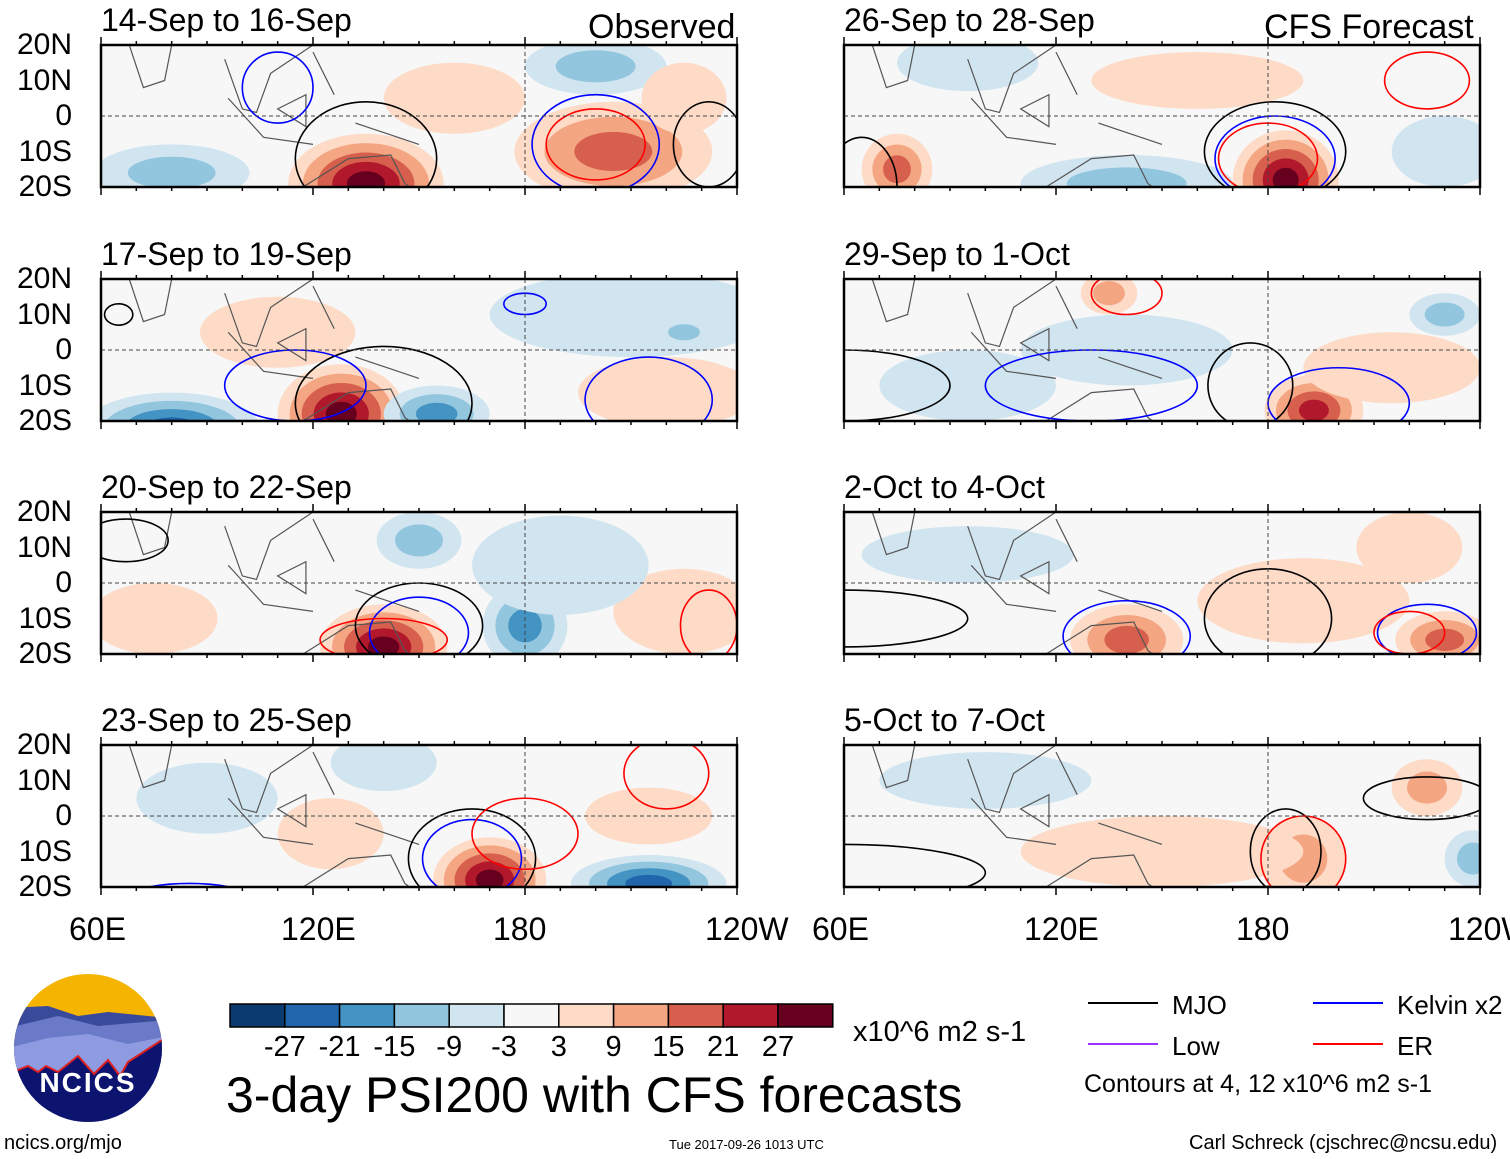 The height and width of the screenshot is (1159, 1510). What do you see at coordinates (723, 1047) in the screenshot?
I see `colorbar-tick-label: 21` at bounding box center [723, 1047].